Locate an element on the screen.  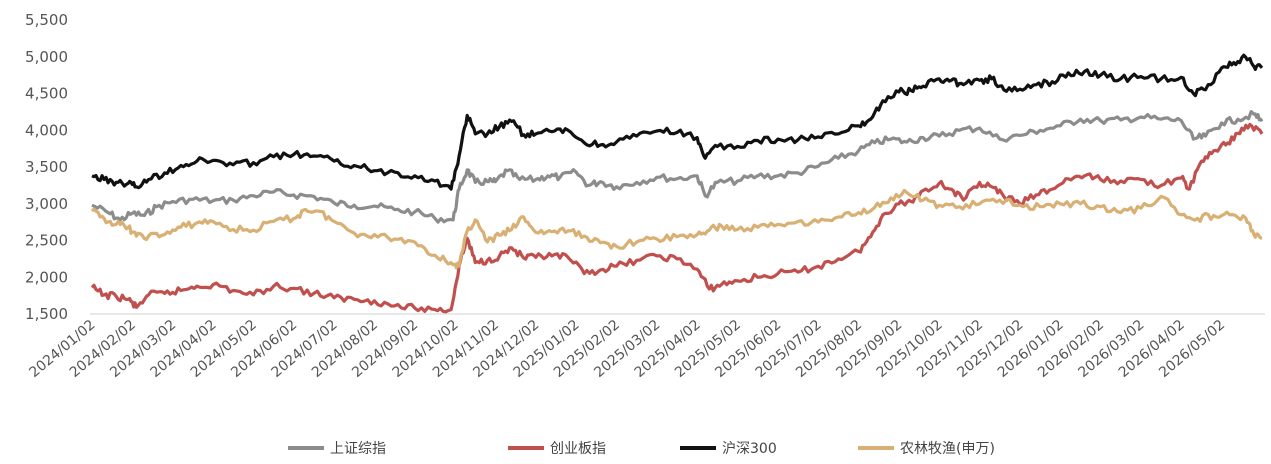
y-tick-label: 4,500 is located at coordinates (46, 94).